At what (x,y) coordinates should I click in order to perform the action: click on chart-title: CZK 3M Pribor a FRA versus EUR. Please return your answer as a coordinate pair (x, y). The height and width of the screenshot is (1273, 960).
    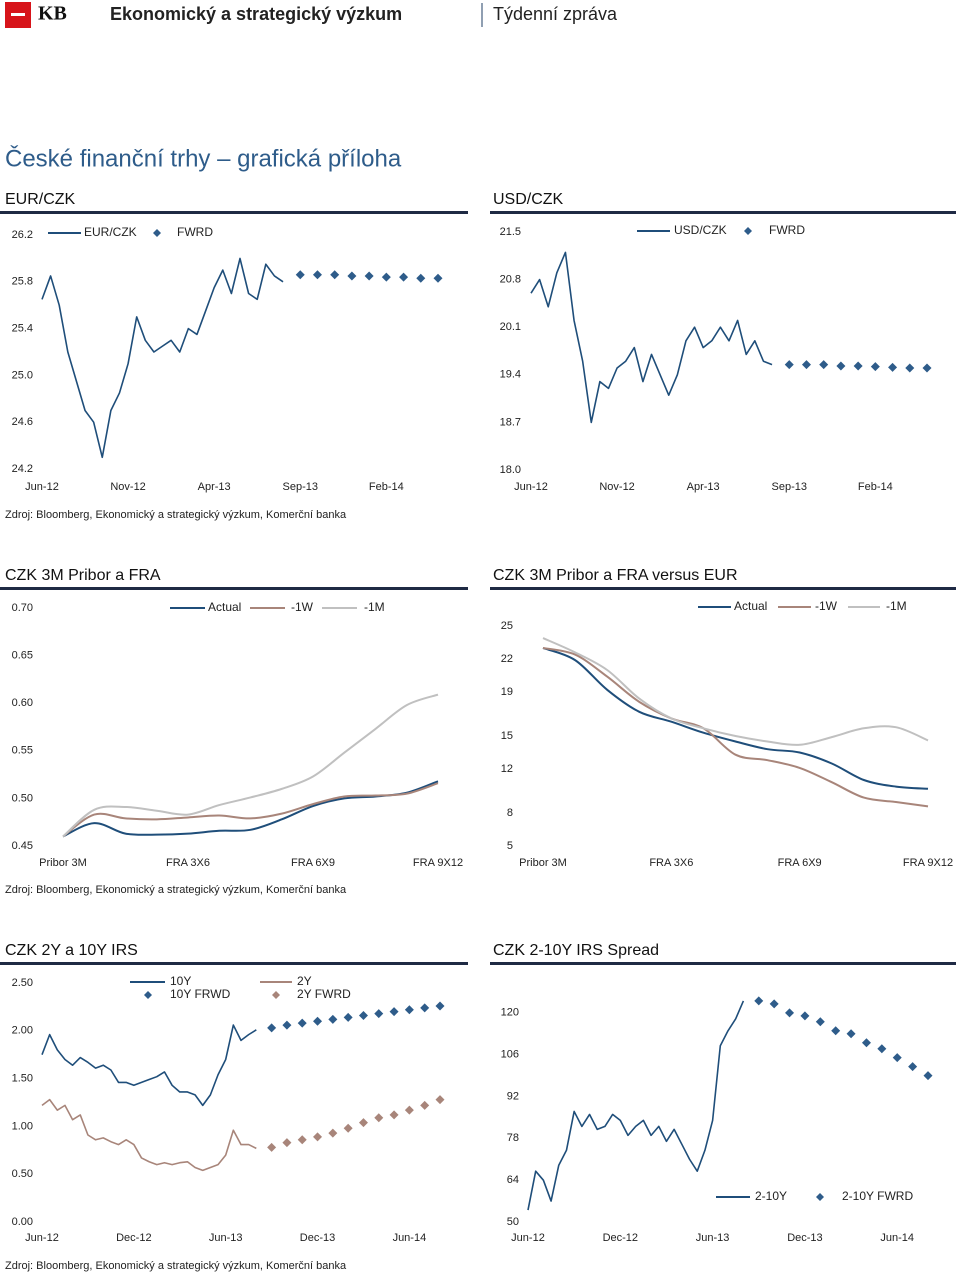
    Looking at the image, I should click on (615, 575).